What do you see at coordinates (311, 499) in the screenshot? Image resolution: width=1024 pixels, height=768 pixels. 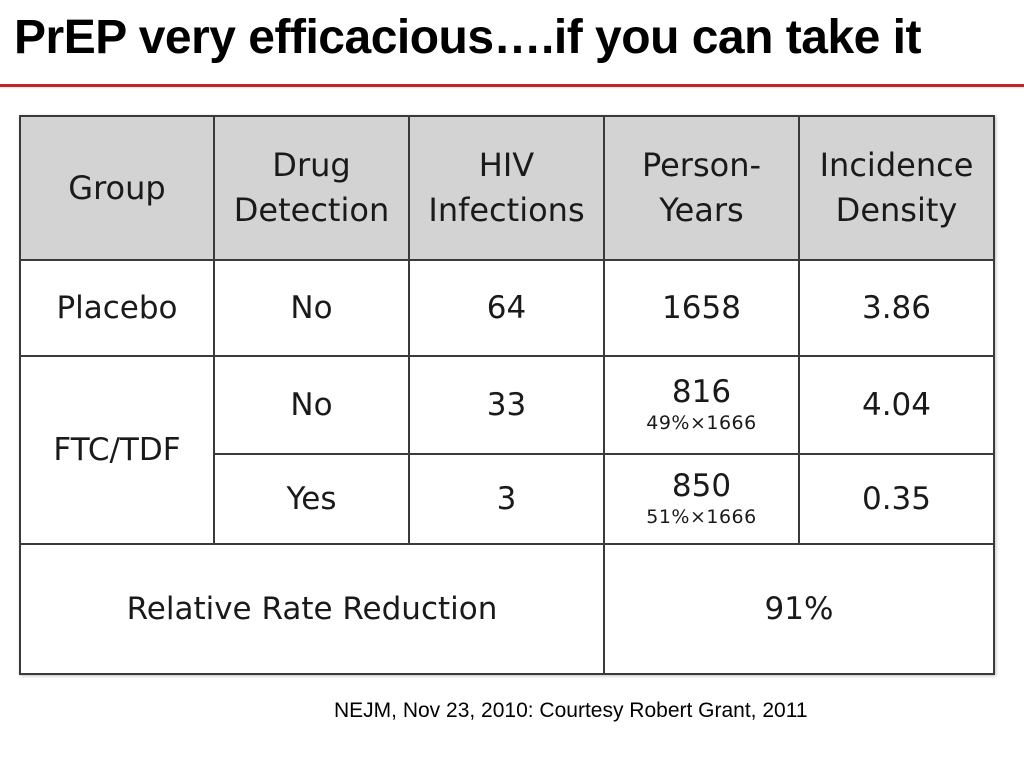 I see `cell-drug-detection: Yes` at bounding box center [311, 499].